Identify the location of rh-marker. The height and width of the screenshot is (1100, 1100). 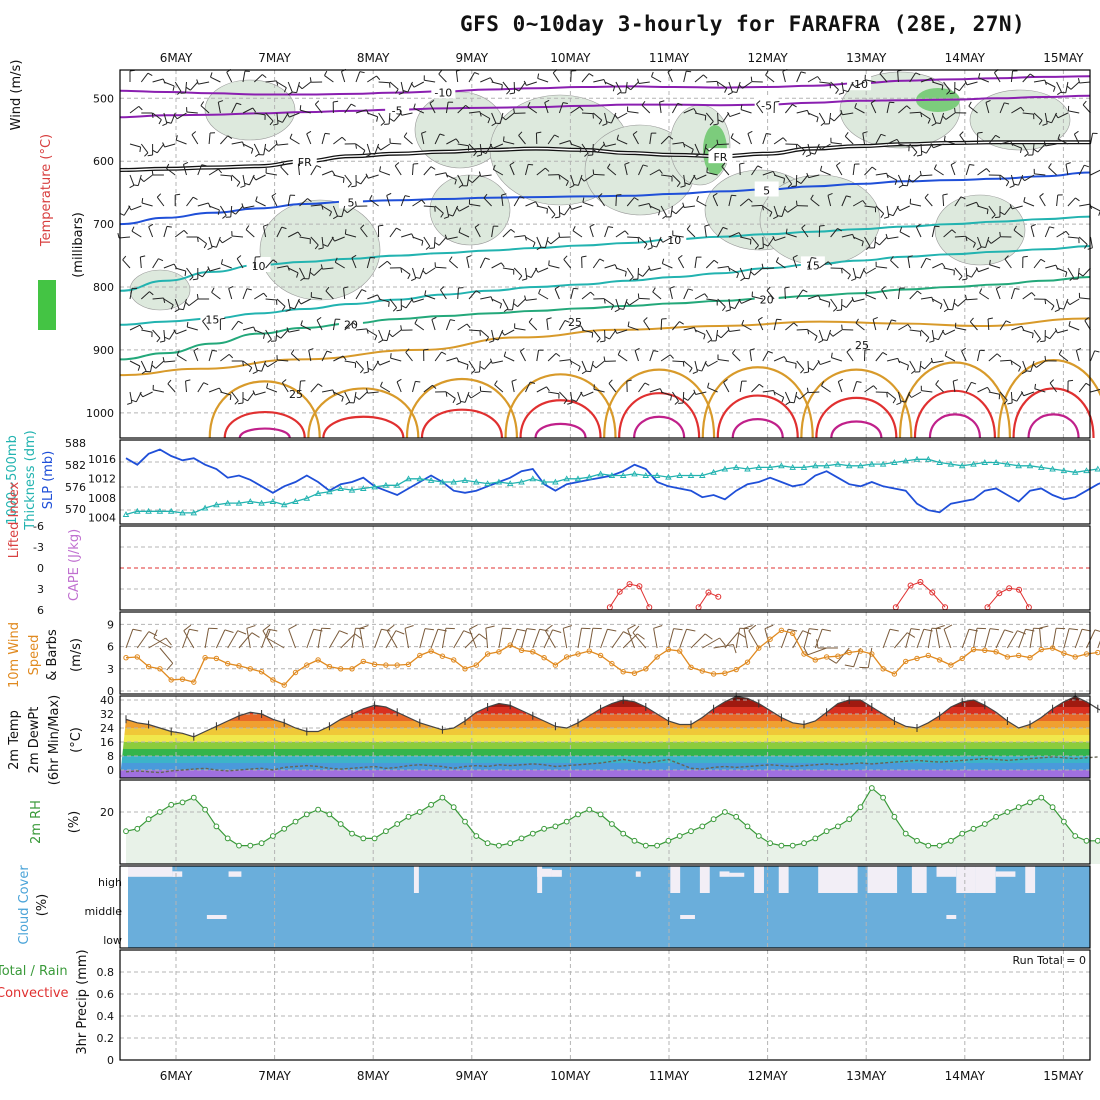
(408, 816).